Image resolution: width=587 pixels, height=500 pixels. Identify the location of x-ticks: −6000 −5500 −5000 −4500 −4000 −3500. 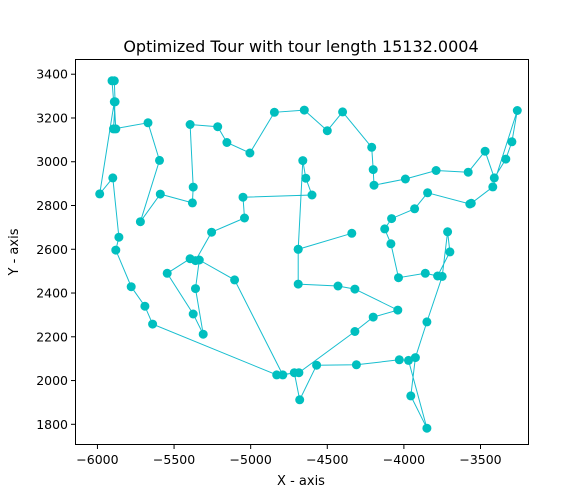
(289, 455).